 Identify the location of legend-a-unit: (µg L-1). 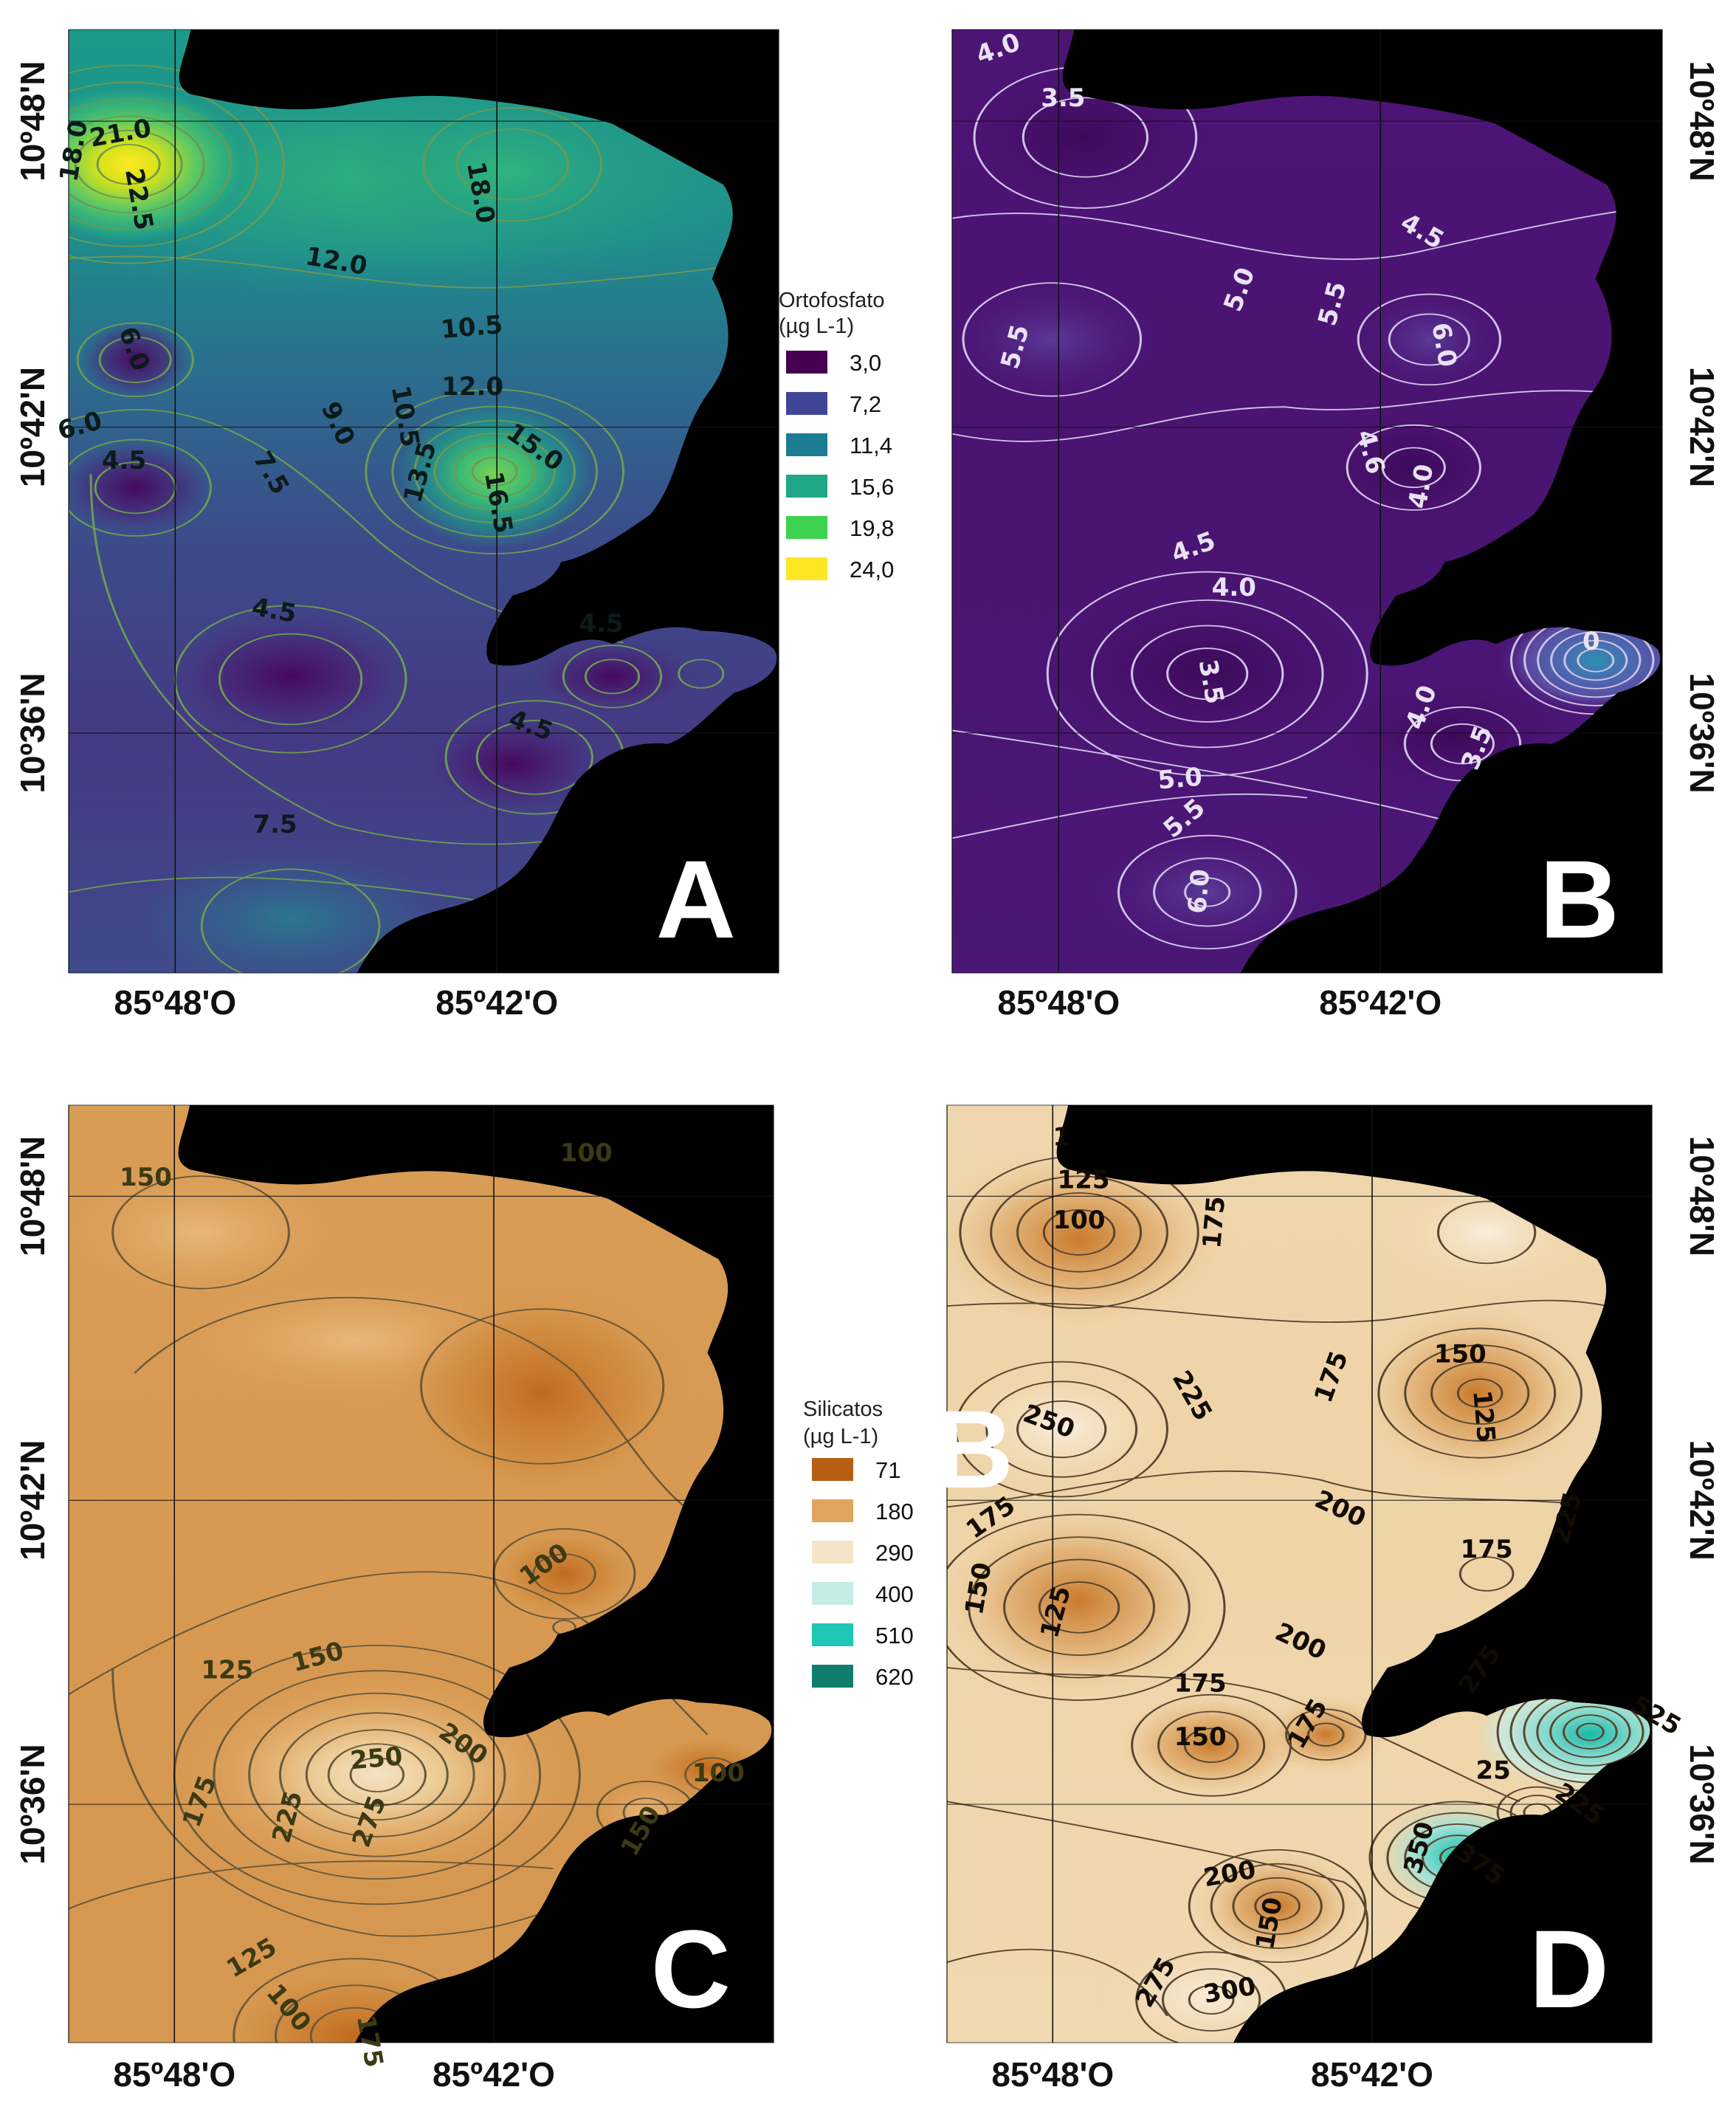
(817, 326).